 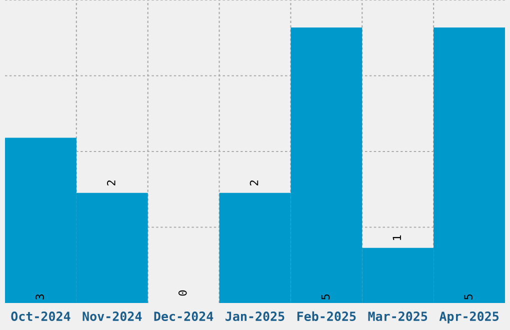 I want to click on x-tick-label: Jan-2025, so click(x=255, y=317).